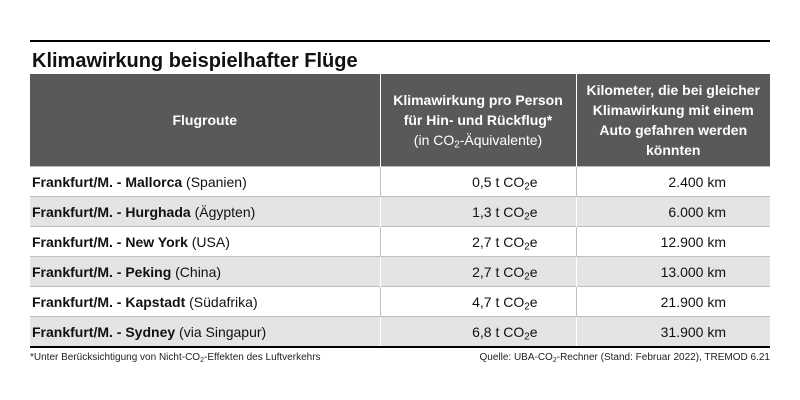 The width and height of the screenshot is (800, 400). I want to click on header-impact-line2: für Hin- und Rückflug*, so click(478, 120).